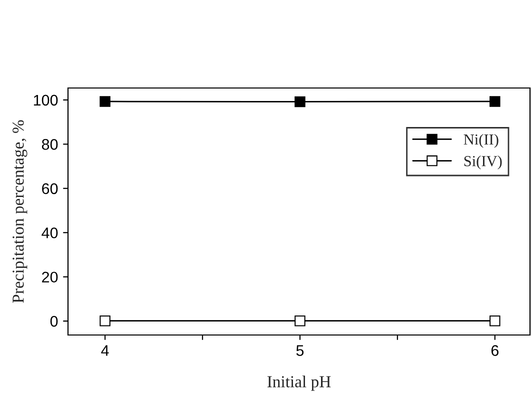  I want to click on y-tick-label: 0, so click(54, 321).